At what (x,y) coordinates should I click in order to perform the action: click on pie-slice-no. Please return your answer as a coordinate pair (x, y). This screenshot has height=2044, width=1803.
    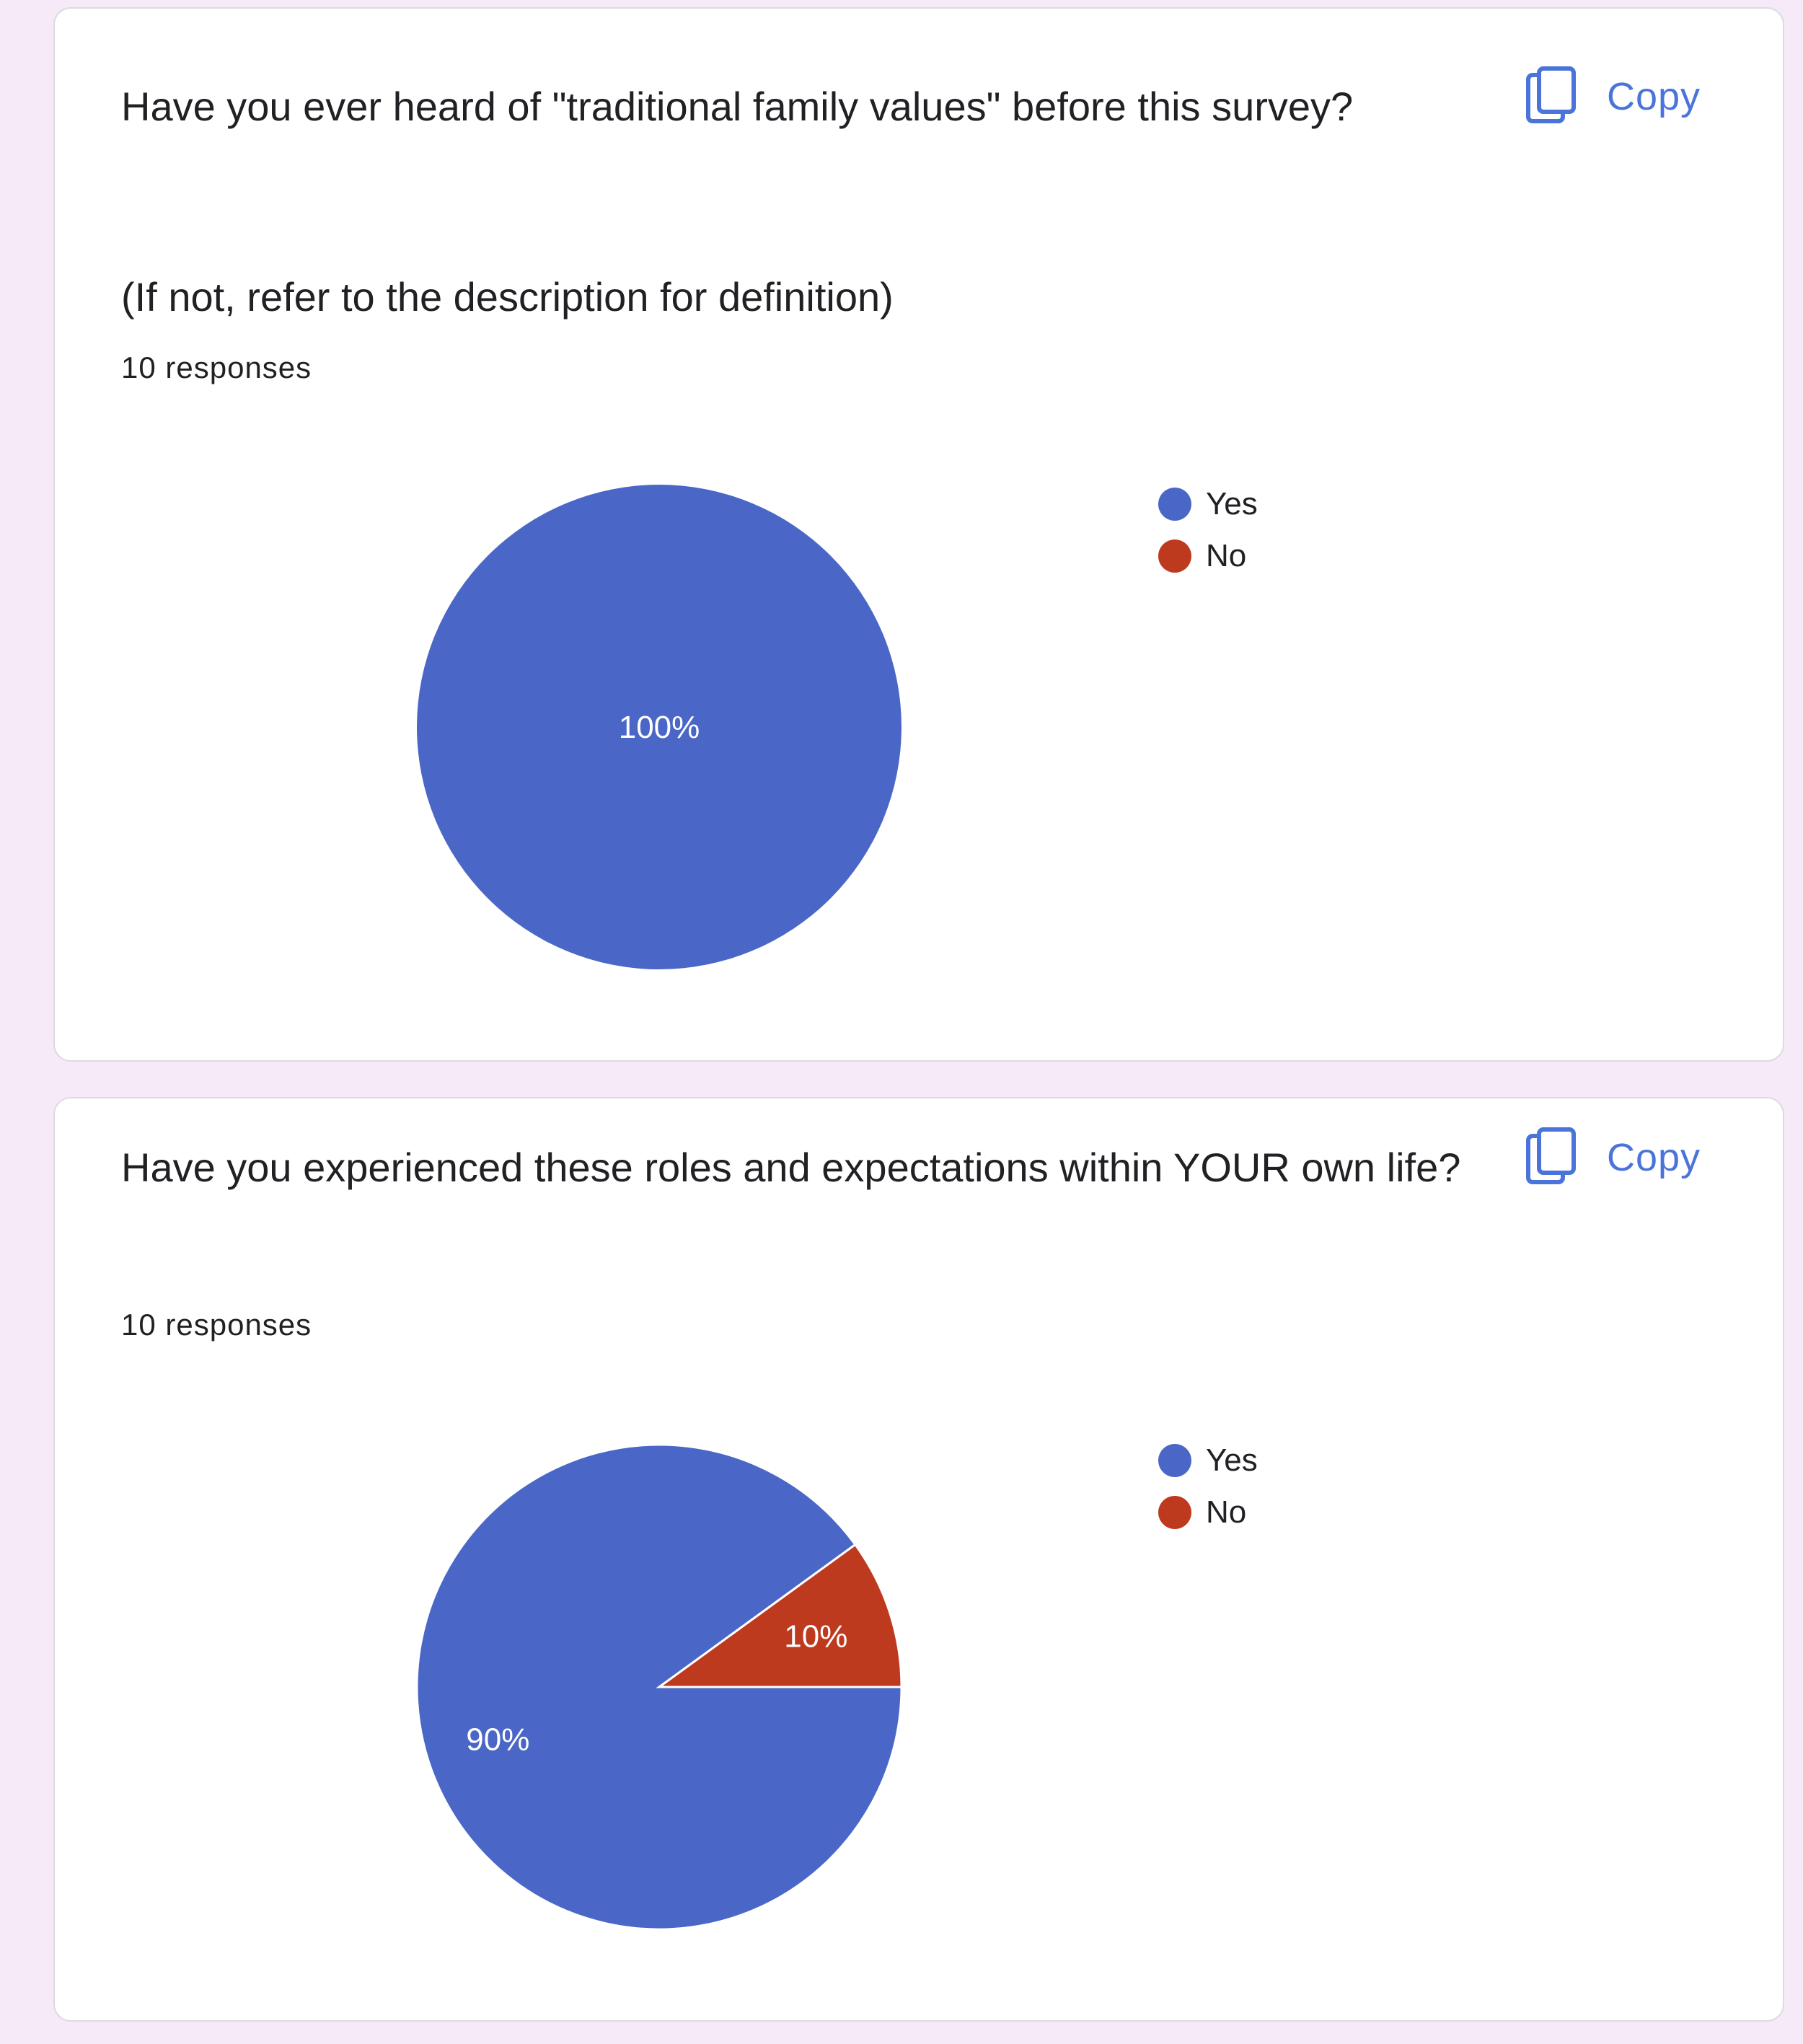
    Looking at the image, I should click on (779, 1615).